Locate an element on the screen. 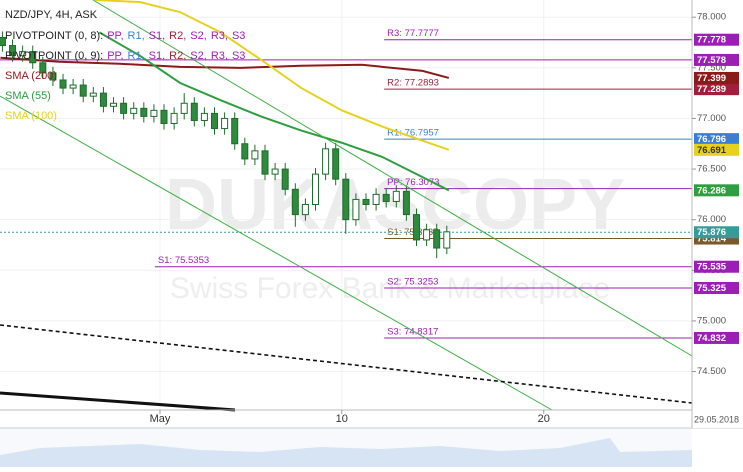 This screenshot has width=743, height=472. y-tick-label: 77.000 is located at coordinates (711, 118).